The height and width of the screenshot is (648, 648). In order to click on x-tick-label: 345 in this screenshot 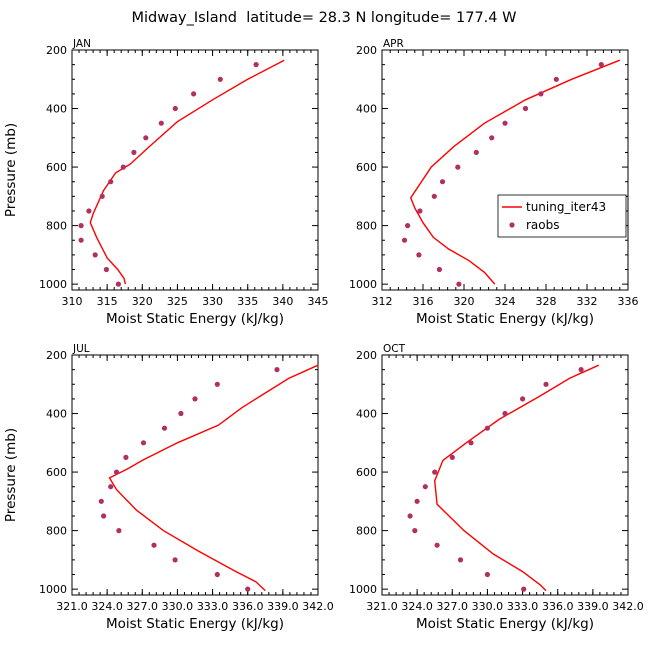, I will do `click(318, 301)`.